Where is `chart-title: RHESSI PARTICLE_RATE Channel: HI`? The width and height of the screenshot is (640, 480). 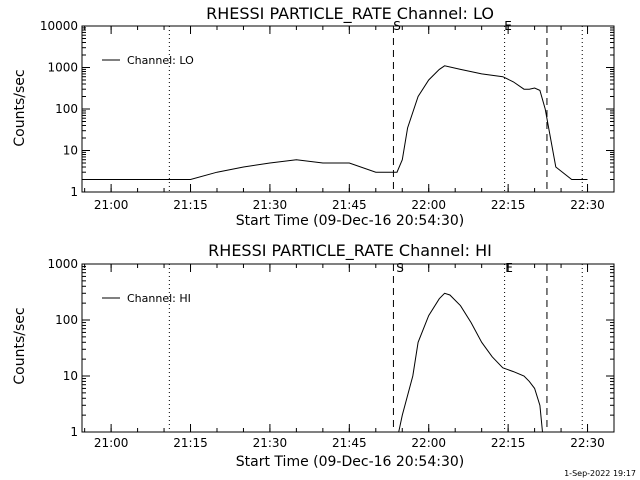
chart-title: RHESSI PARTICLE_RATE Channel: HI is located at coordinates (350, 251).